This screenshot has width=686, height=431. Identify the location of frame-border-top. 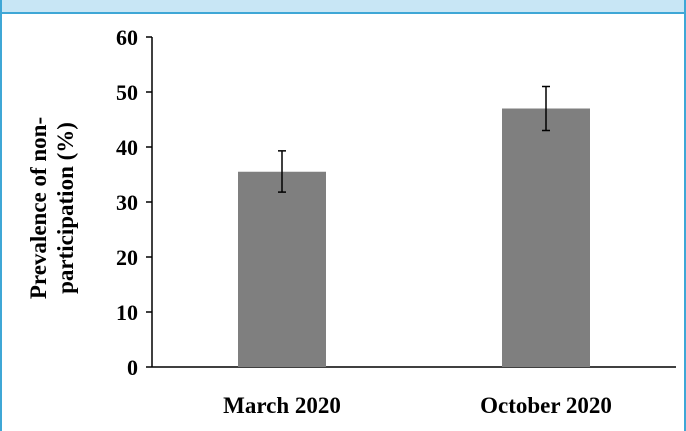
(343, 13).